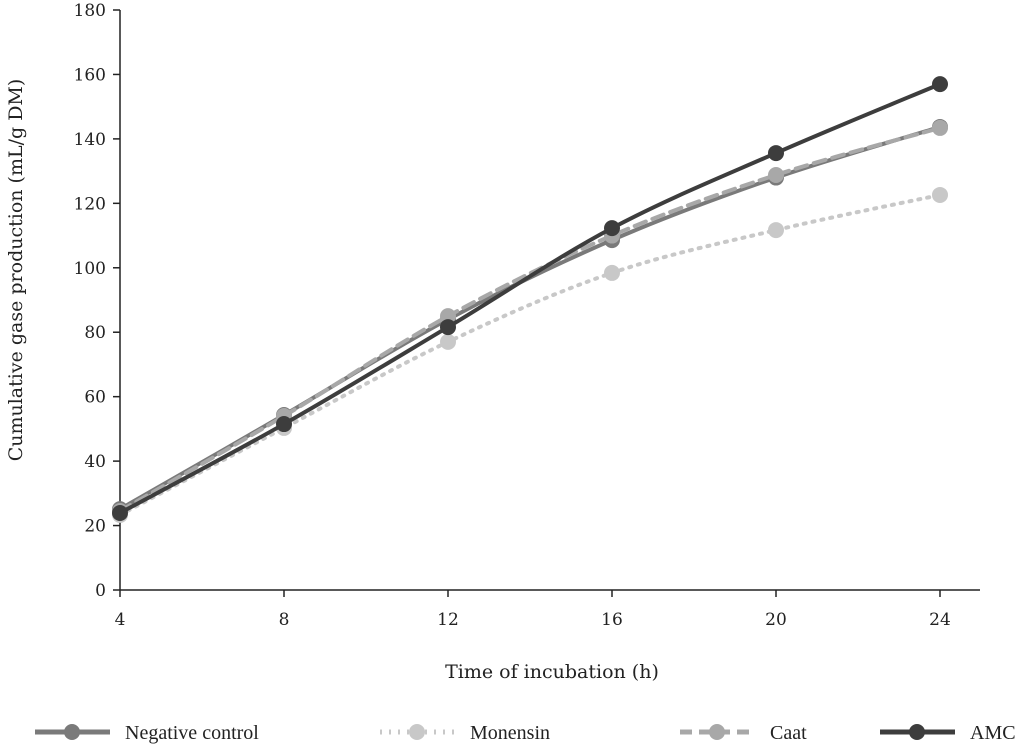 This screenshot has height=747, width=1024. Describe the element at coordinates (90, 269) in the screenshot. I see `y-tick-label: 100` at that location.